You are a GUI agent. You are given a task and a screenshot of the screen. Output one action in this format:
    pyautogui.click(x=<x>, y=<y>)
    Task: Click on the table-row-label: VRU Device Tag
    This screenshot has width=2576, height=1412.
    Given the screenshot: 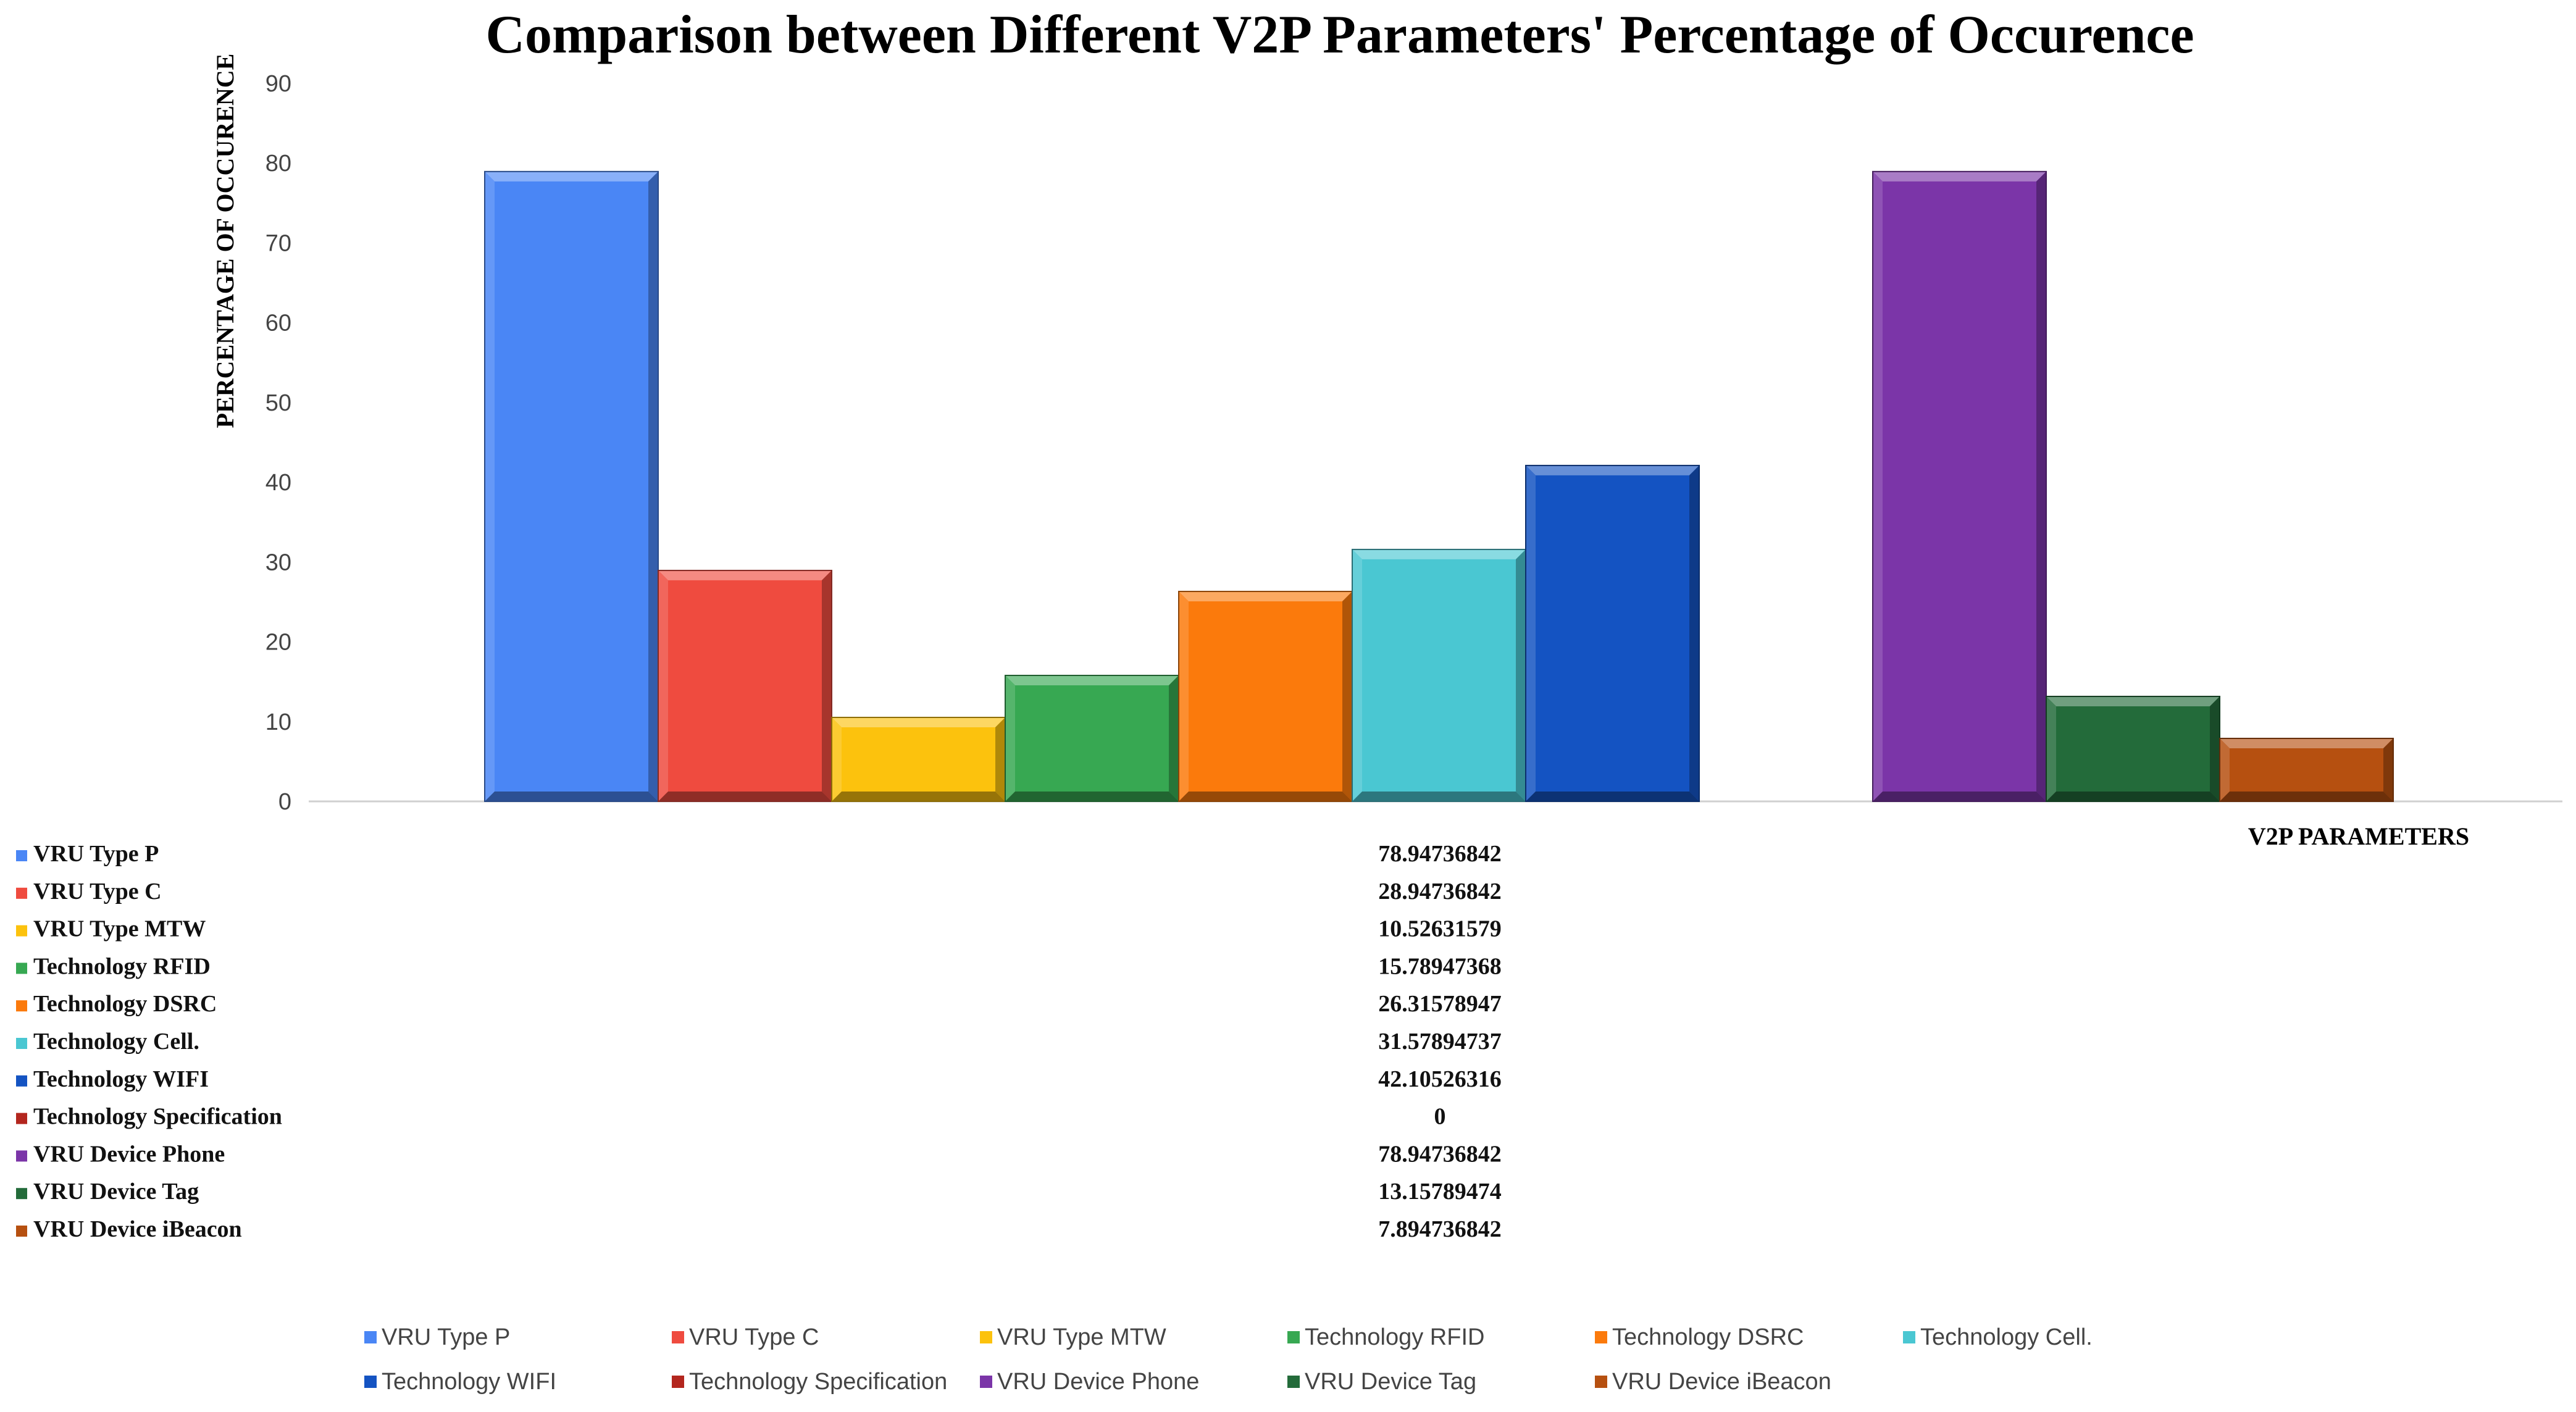 What is the action you would take?
    pyautogui.click(x=116, y=1192)
    